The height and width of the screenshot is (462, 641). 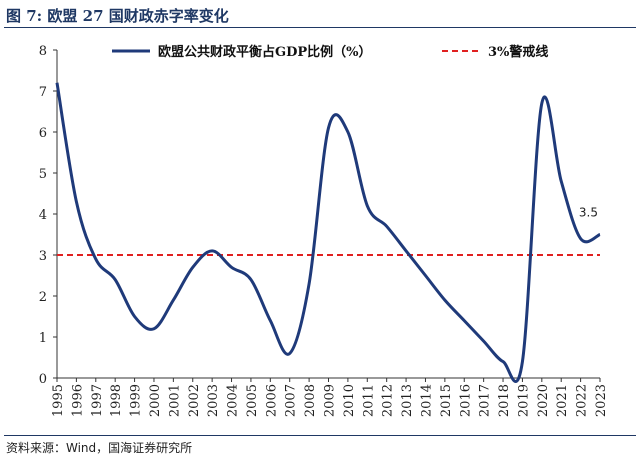 What do you see at coordinates (407, 400) in the screenshot?
I see `x-tick-label: 2013` at bounding box center [407, 400].